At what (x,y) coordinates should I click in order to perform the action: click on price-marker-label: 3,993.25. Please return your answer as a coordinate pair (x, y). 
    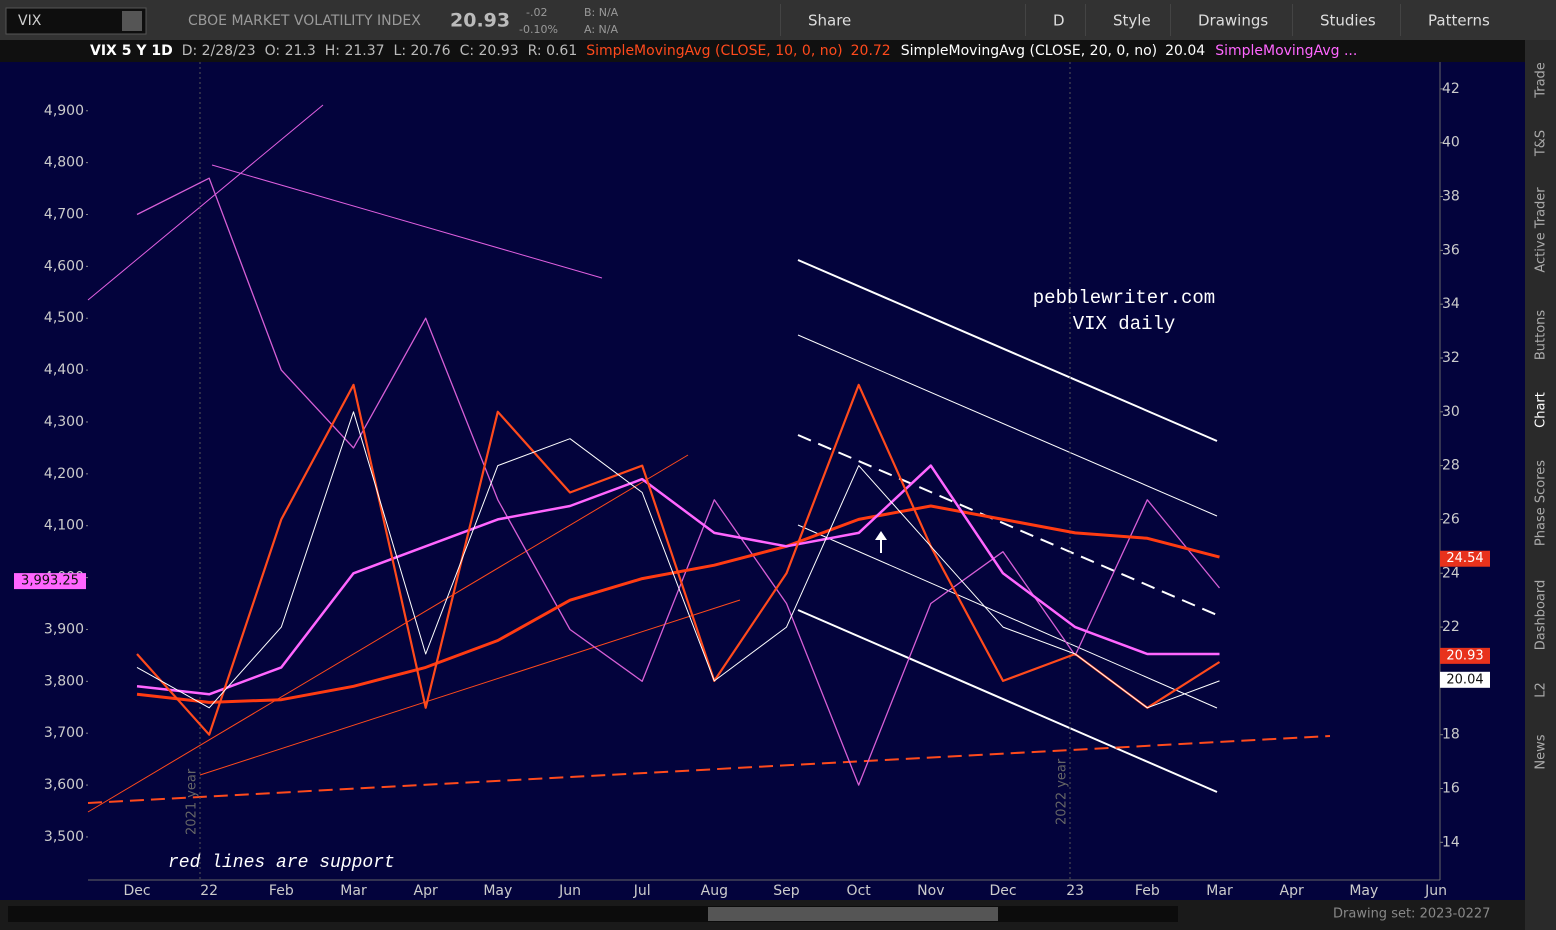
    Looking at the image, I should click on (50, 581).